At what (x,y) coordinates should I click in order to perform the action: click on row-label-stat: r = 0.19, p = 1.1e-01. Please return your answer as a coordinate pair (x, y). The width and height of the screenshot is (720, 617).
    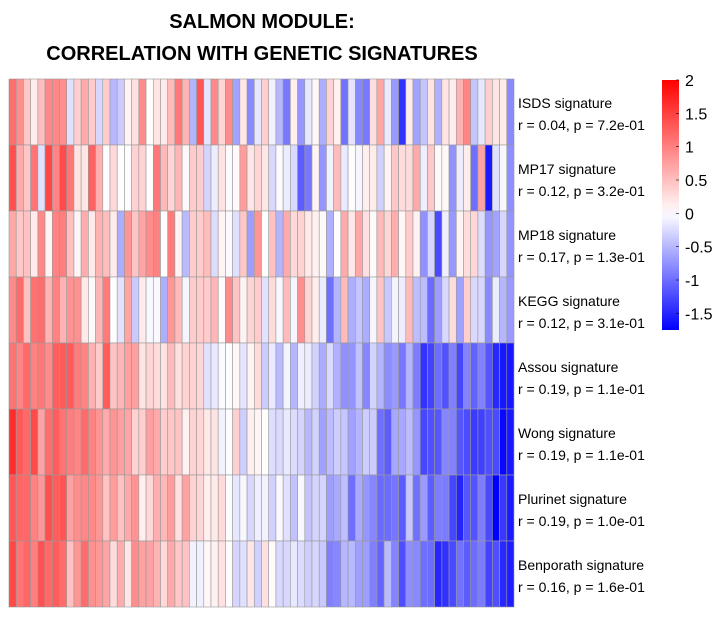
    Looking at the image, I should click on (581, 389).